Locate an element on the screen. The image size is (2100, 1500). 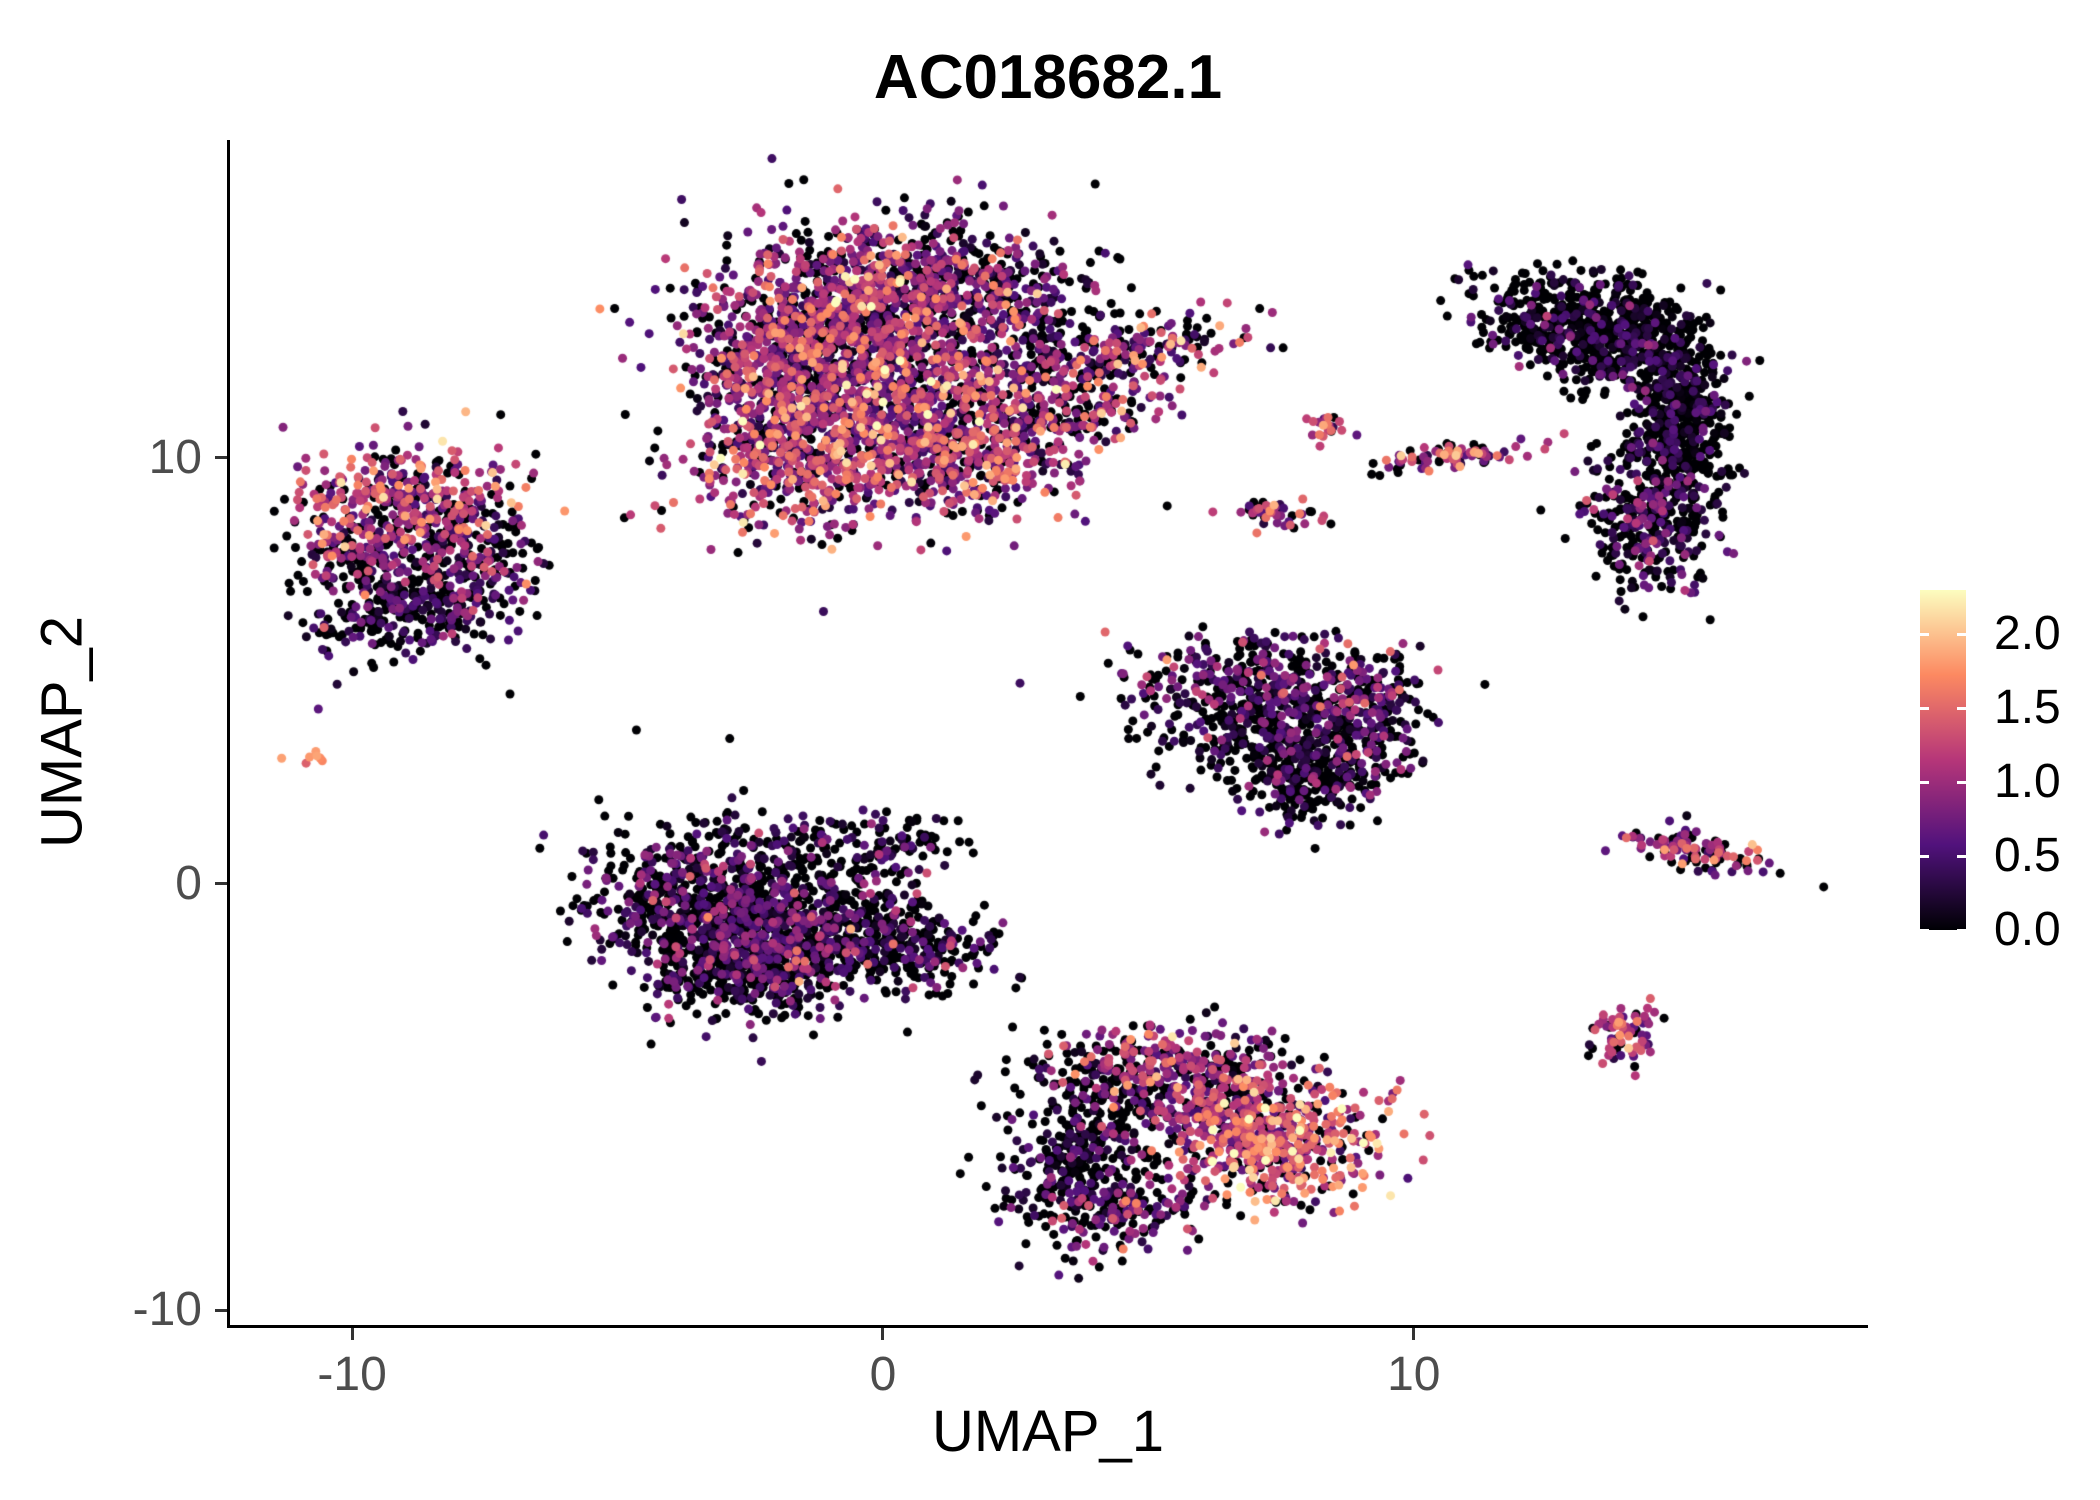
legend-tick-label: 0.5 is located at coordinates (2027, 856).